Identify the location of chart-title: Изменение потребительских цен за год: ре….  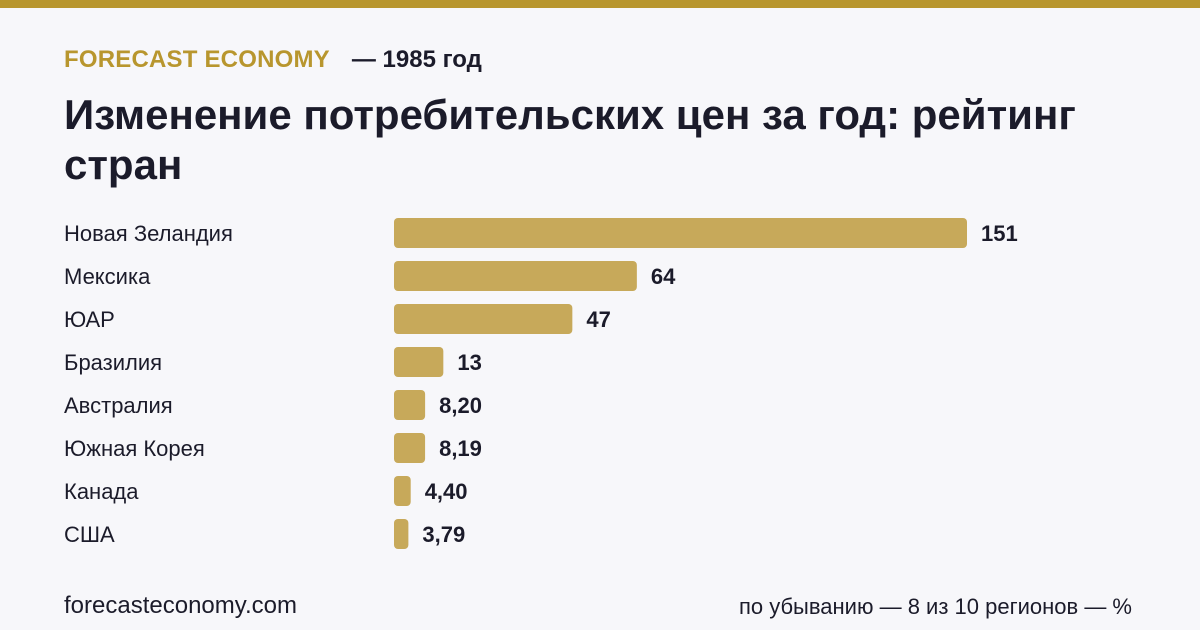
(570, 139).